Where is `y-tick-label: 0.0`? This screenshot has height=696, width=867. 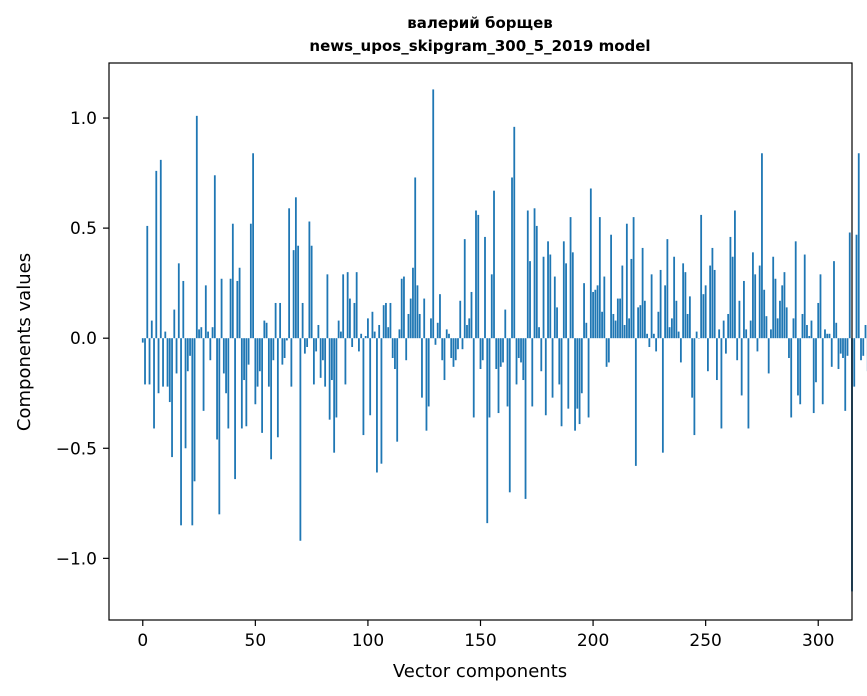 y-tick-label: 0.0 is located at coordinates (83, 339).